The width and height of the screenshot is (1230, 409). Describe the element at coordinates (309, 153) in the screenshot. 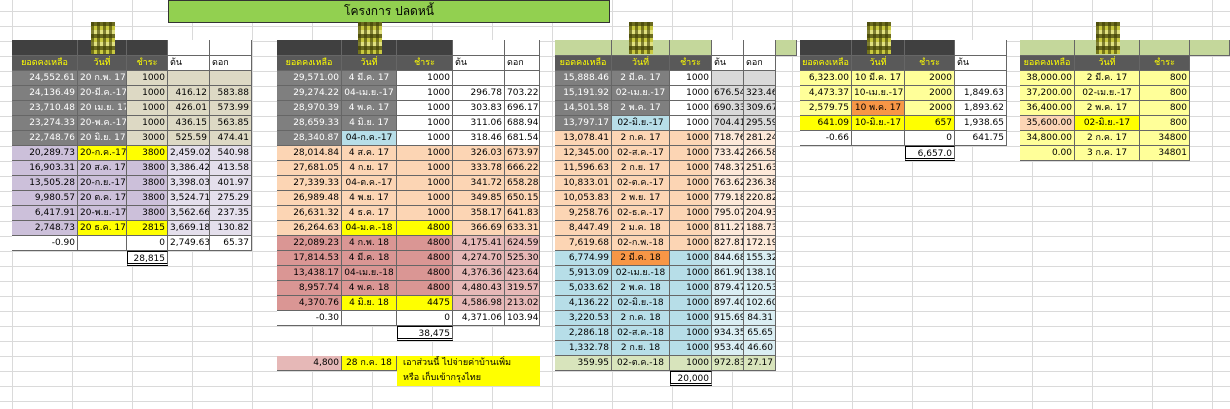

I see `cell: 28,014.84` at that location.